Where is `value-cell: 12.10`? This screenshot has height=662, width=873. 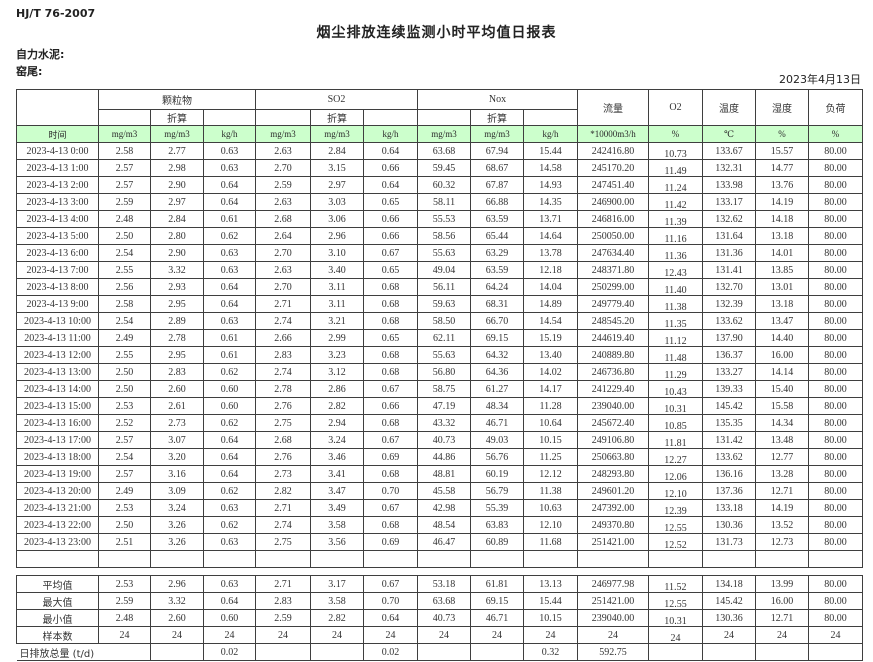
value-cell: 12.10 is located at coordinates (551, 525).